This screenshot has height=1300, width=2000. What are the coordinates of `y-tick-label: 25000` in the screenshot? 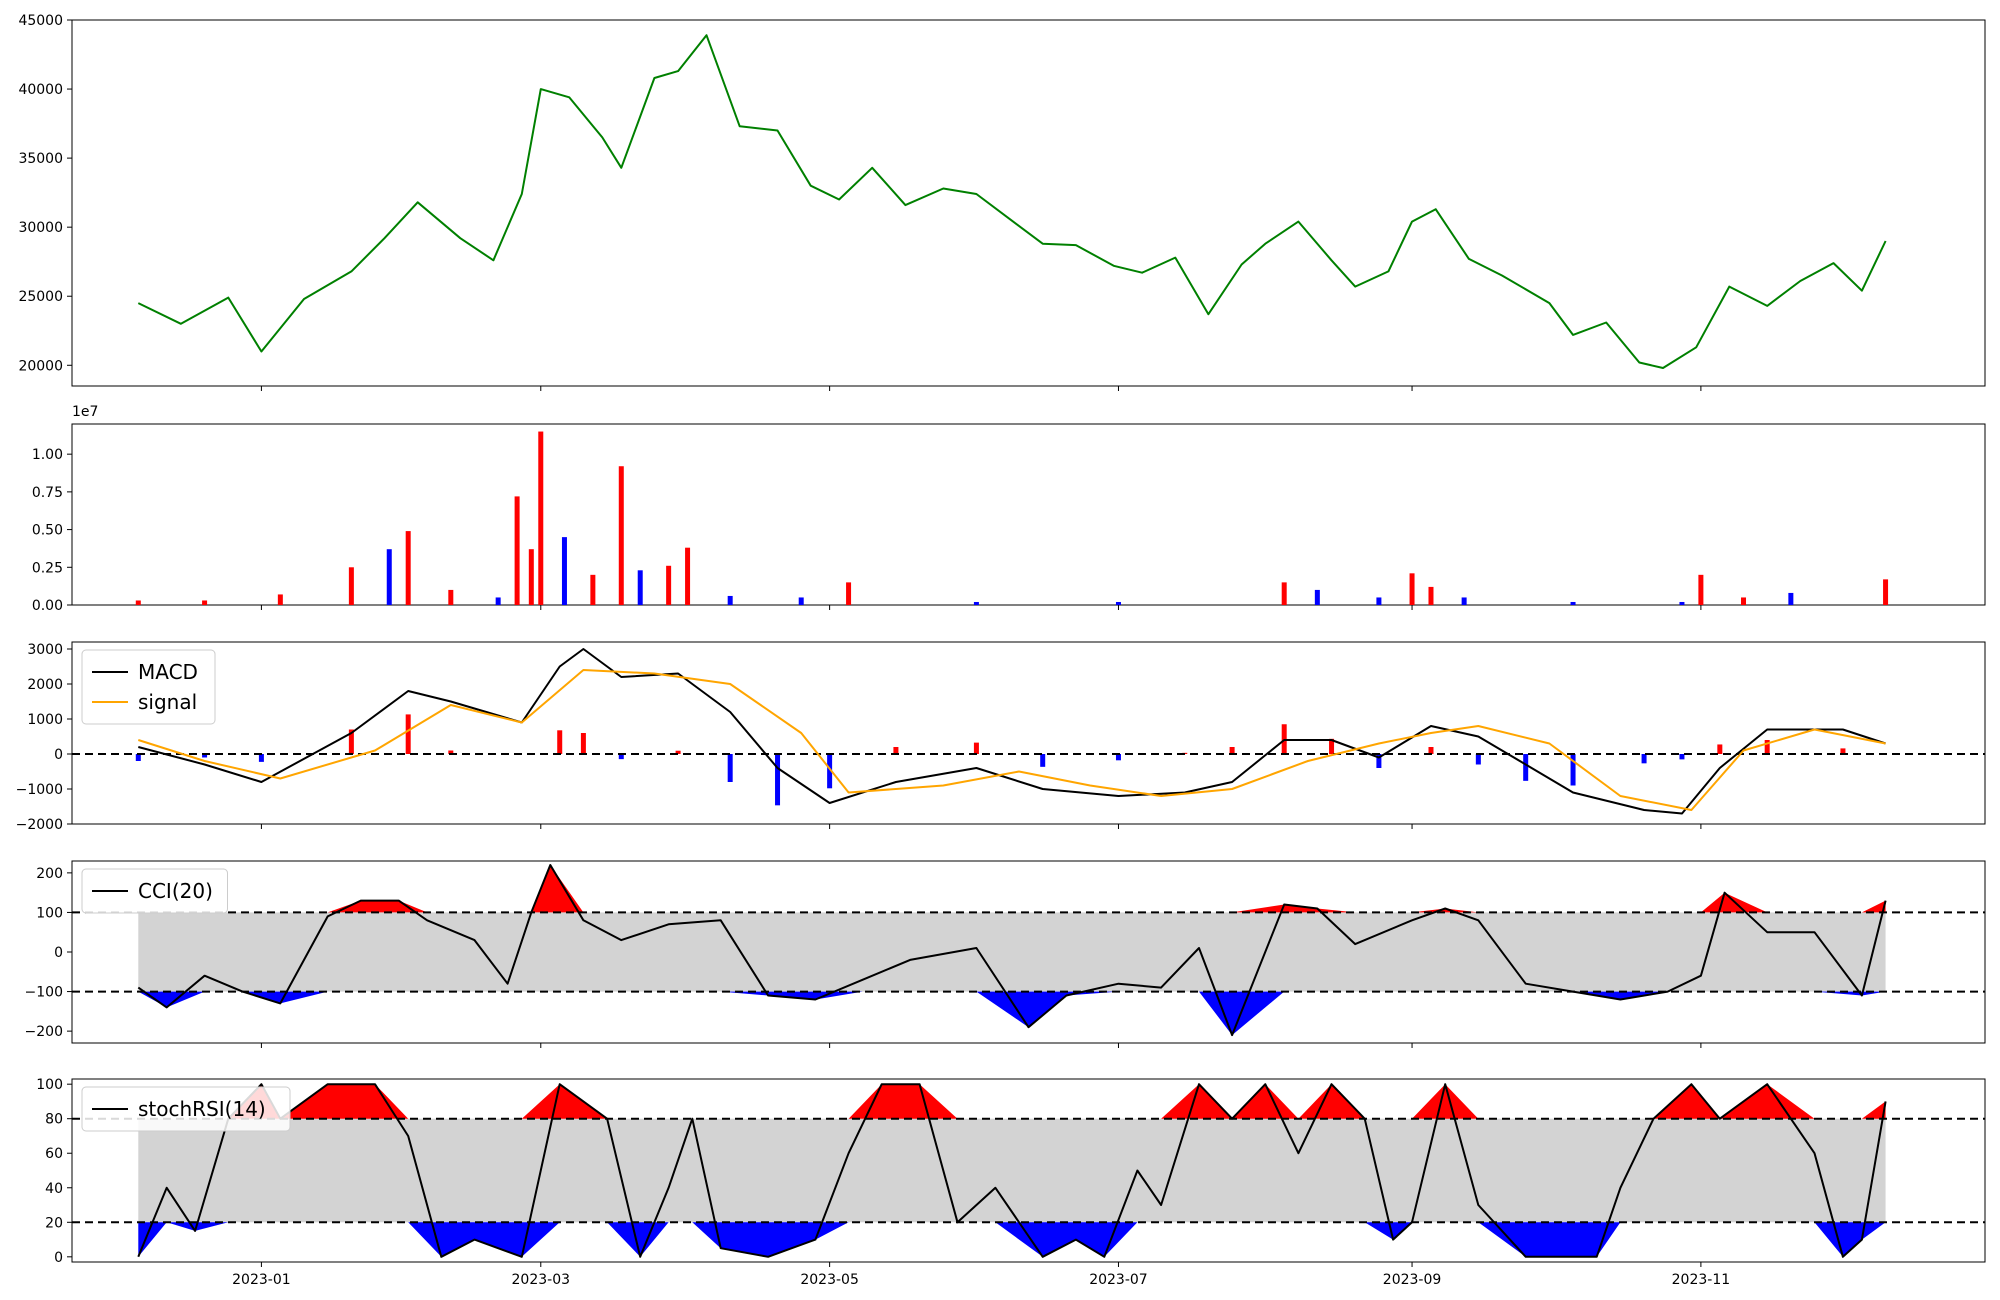 It's located at (40, 297).